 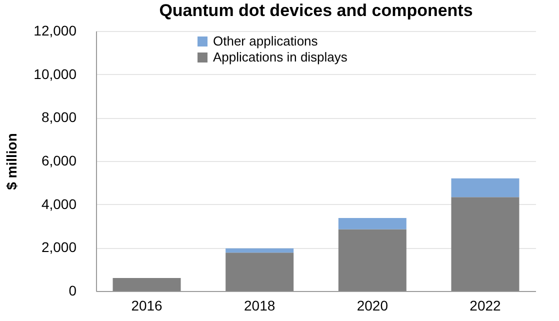 What do you see at coordinates (59, 204) in the screenshot?
I see `y-tick-label: 4,000` at bounding box center [59, 204].